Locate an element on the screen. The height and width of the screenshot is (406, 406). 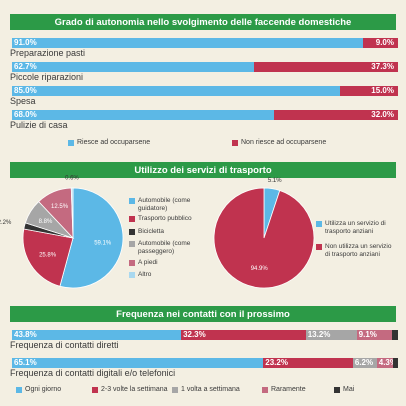
autonomy-bar-able: 85.0% is located at coordinates (176, 91).